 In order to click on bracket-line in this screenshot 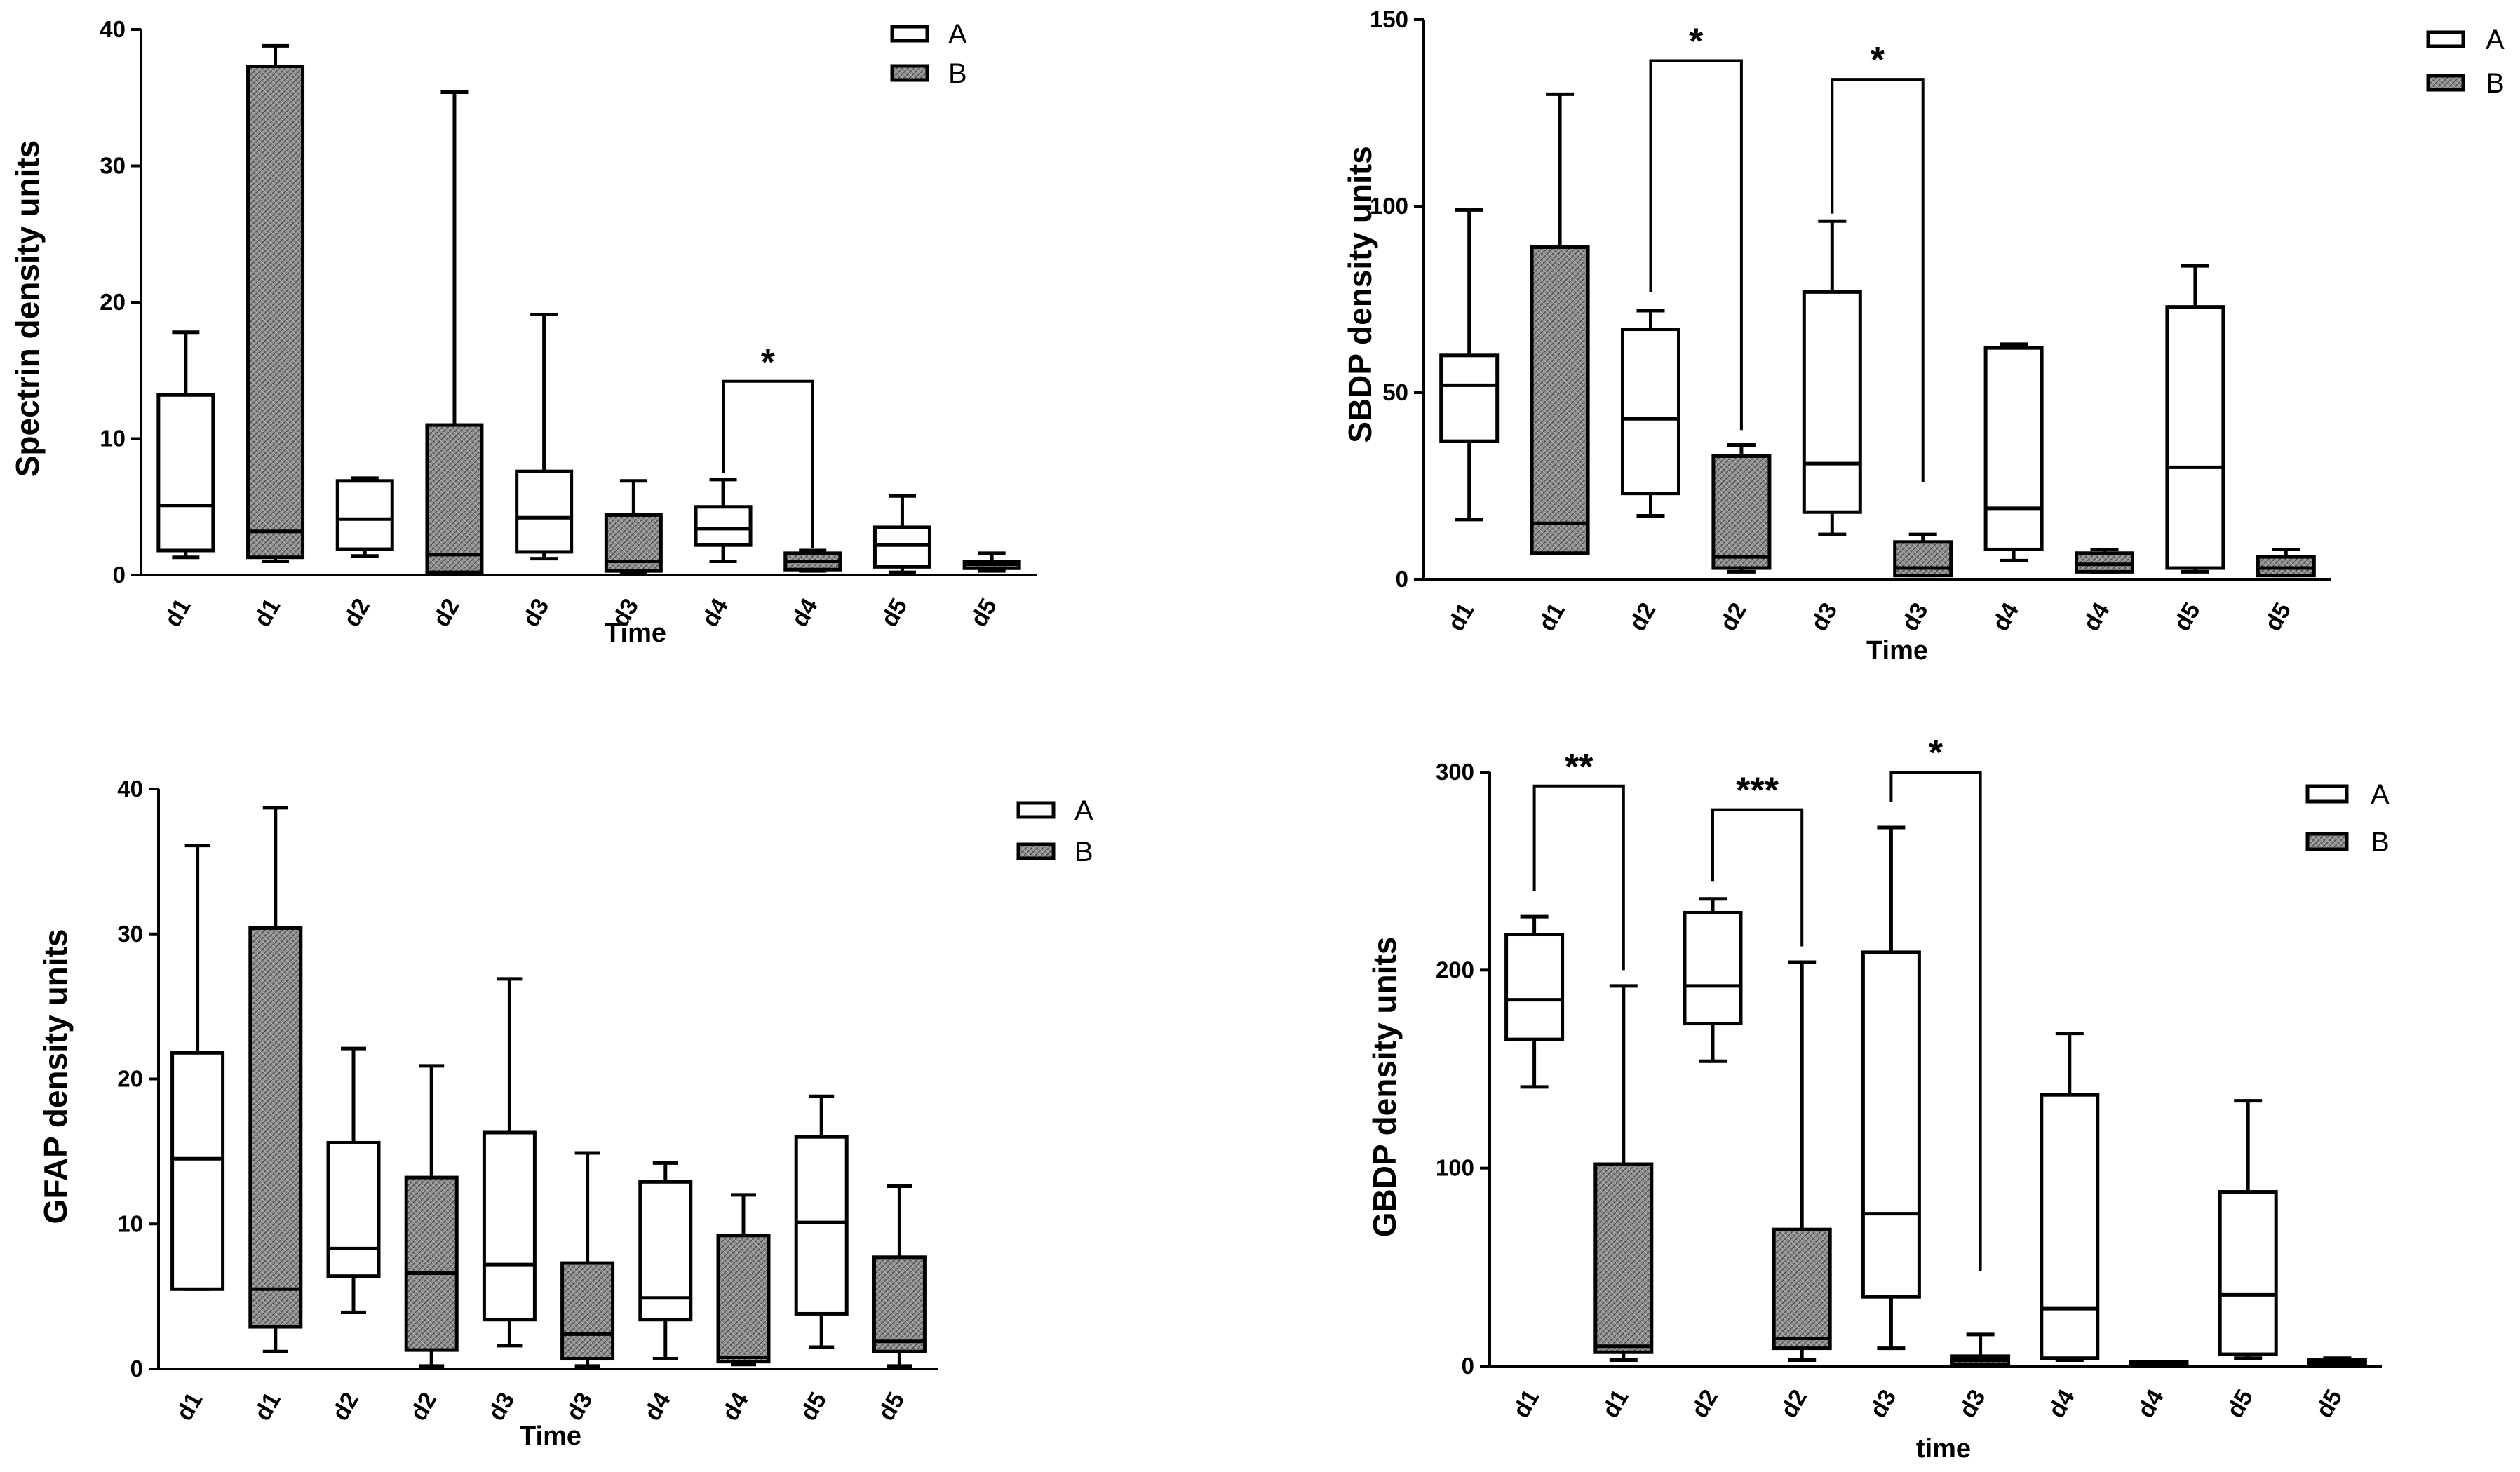, I will do `click(1696, 245)`.